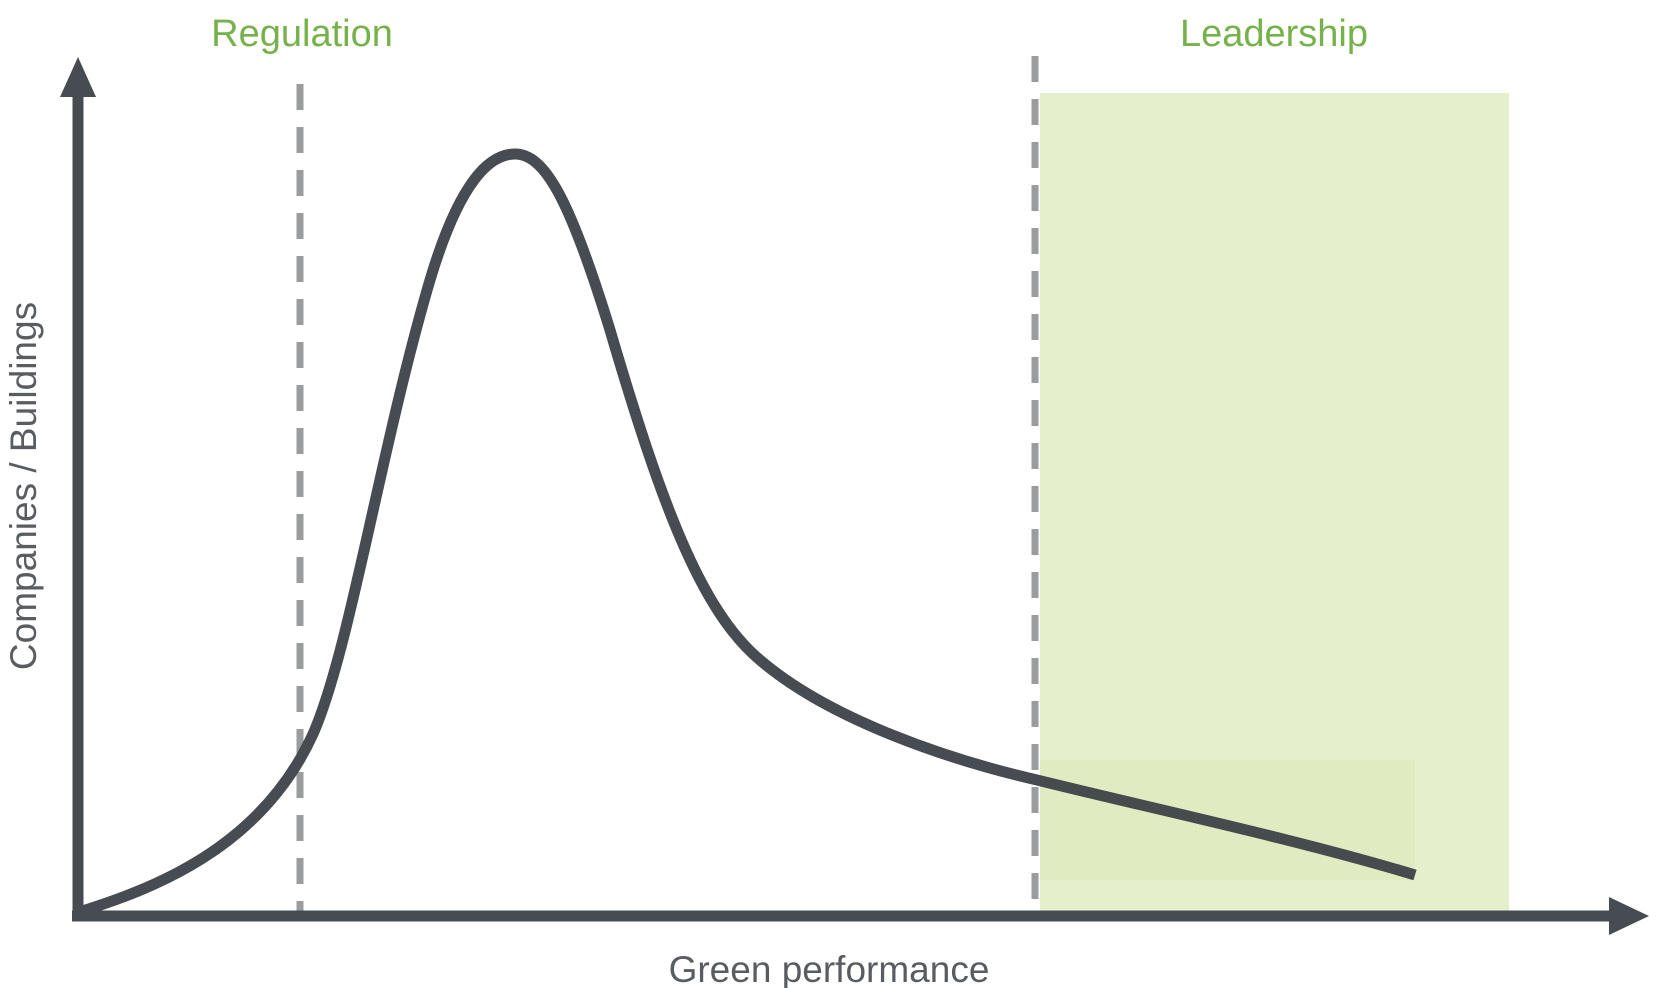 The width and height of the screenshot is (1669, 988). Describe the element at coordinates (78, 77) in the screenshot. I see `y-axis-arrow` at that location.